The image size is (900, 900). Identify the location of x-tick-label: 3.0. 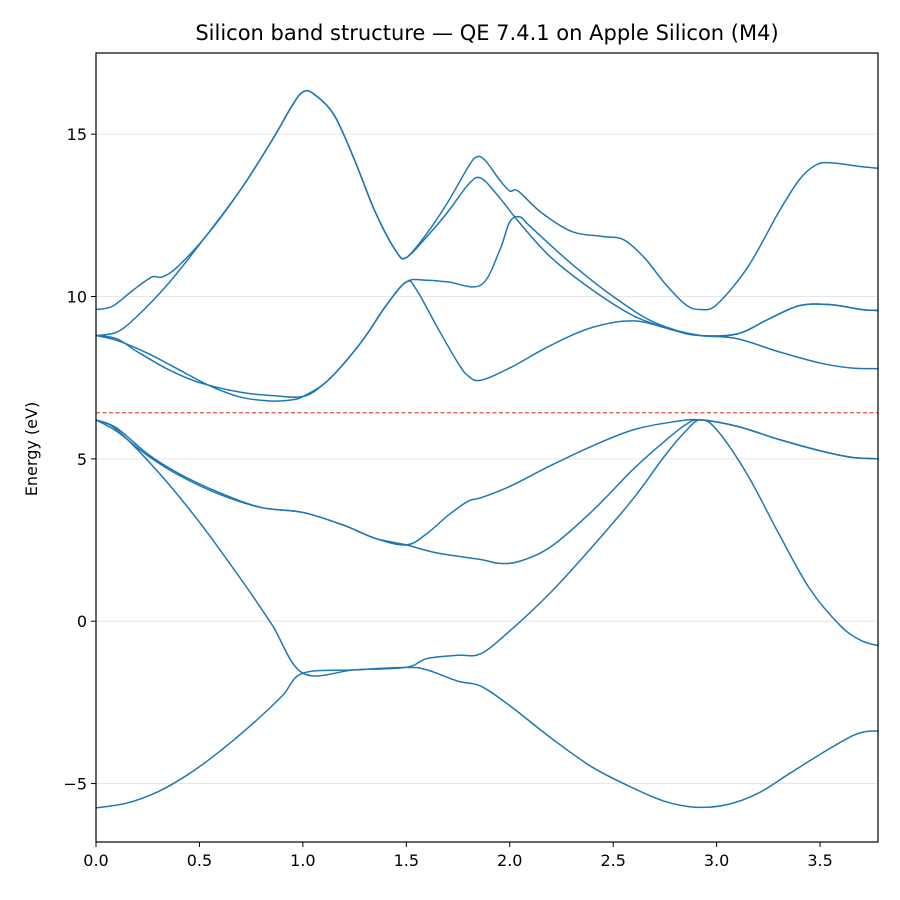
(716, 860).